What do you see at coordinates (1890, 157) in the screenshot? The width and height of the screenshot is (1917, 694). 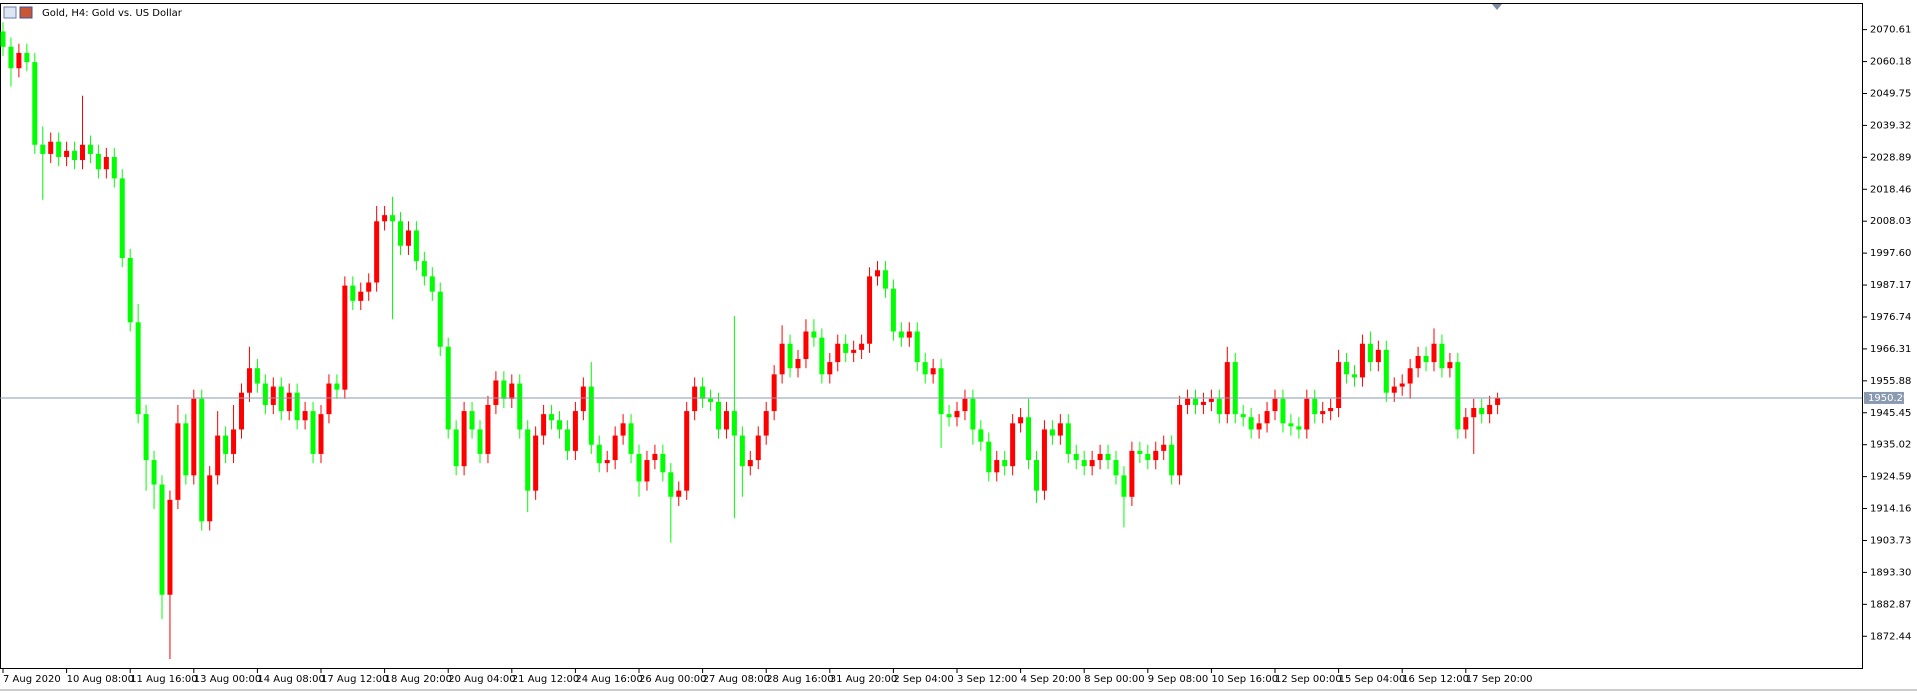 I see `y-tick-label: 2028.89` at bounding box center [1890, 157].